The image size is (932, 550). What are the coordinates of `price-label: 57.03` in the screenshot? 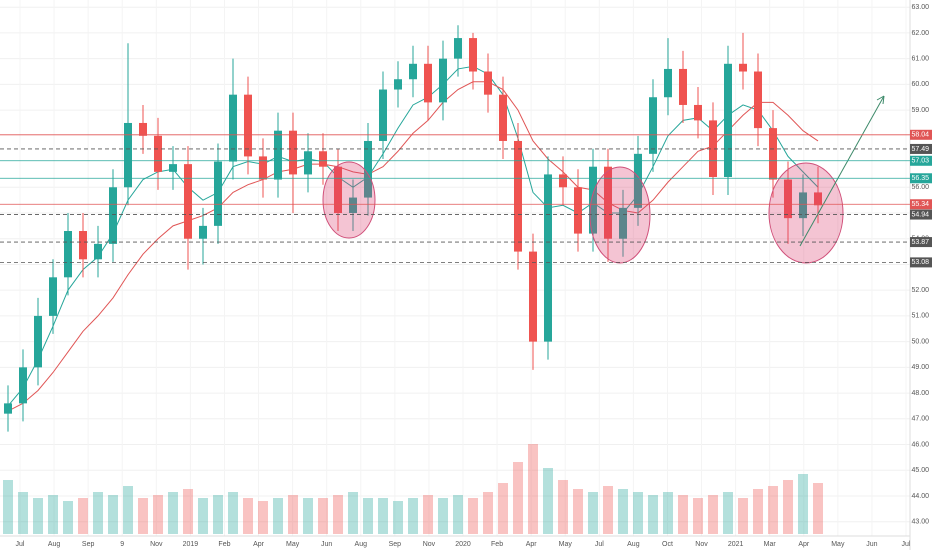 It's located at (920, 161).